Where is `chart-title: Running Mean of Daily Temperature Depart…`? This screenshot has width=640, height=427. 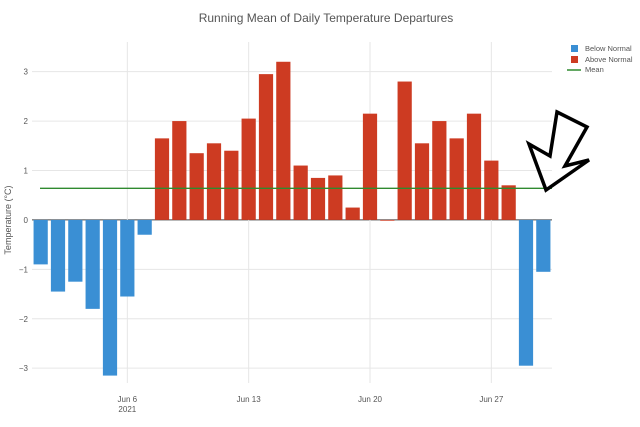
chart-title: Running Mean of Daily Temperature Depart… is located at coordinates (326, 18).